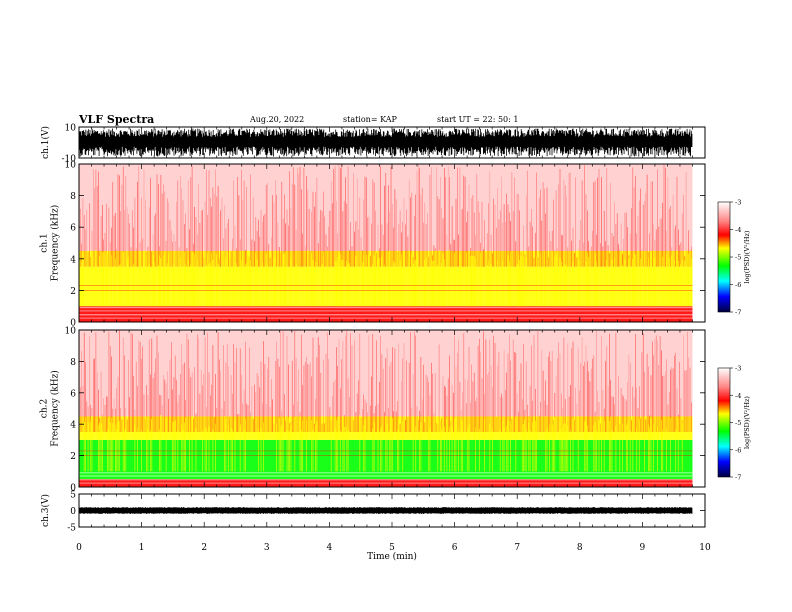  Describe the element at coordinates (204, 548) in the screenshot. I see `x-tick-label: 2` at that location.